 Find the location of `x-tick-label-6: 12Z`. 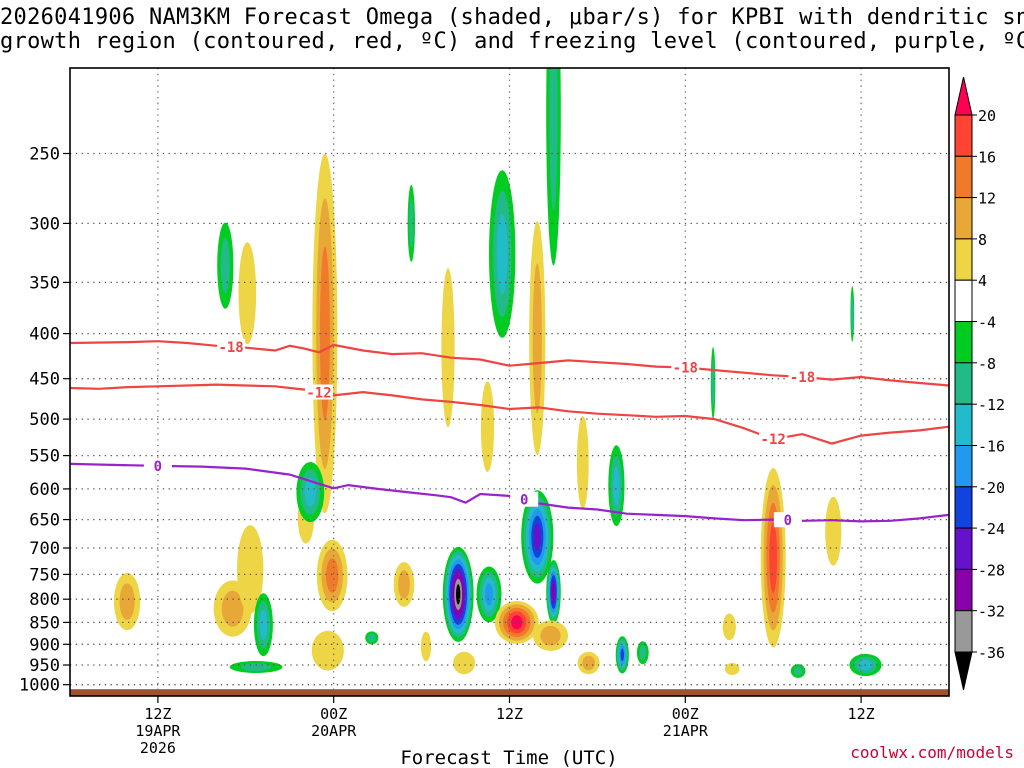

x-tick-label-6: 12Z is located at coordinates (157, 714).